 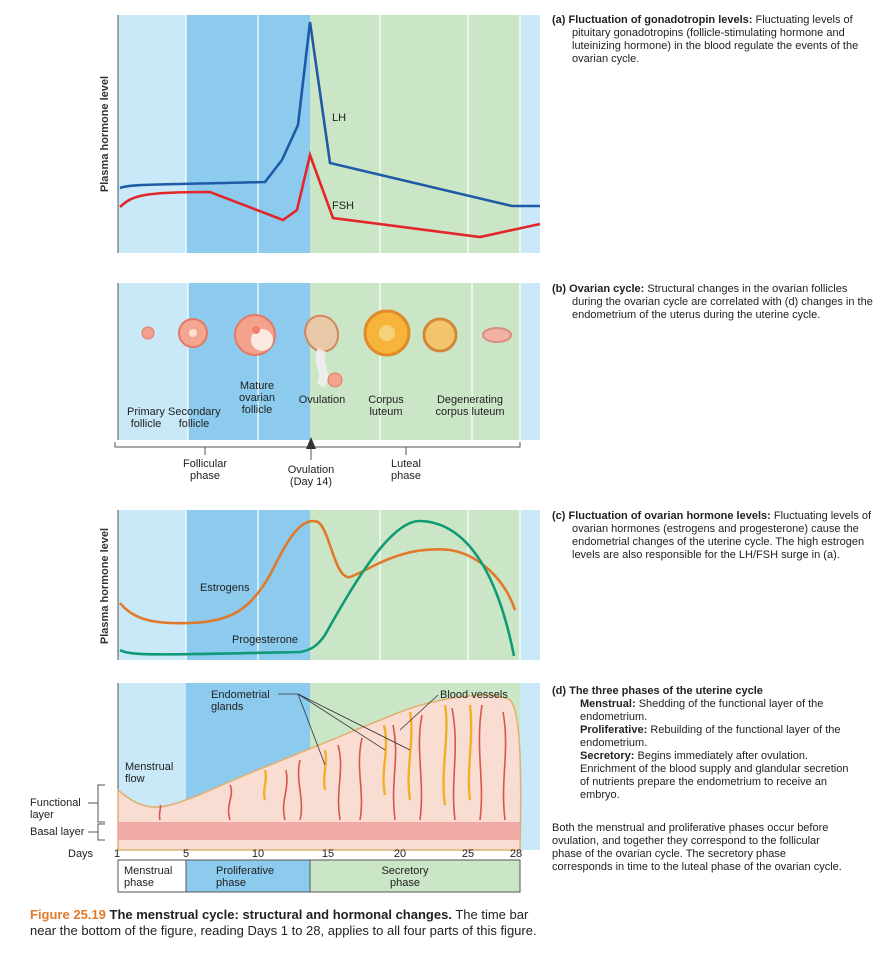 What do you see at coordinates (614, 730) in the screenshot?
I see `item-term: Proliferative:` at bounding box center [614, 730].